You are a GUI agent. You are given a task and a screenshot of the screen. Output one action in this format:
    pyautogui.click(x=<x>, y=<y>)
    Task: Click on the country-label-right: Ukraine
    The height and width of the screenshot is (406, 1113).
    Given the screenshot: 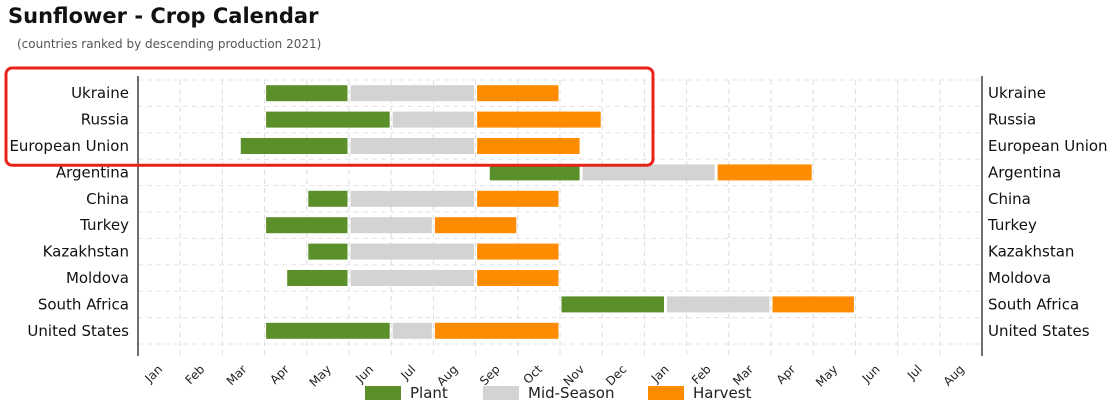 What is the action you would take?
    pyautogui.click(x=1017, y=93)
    